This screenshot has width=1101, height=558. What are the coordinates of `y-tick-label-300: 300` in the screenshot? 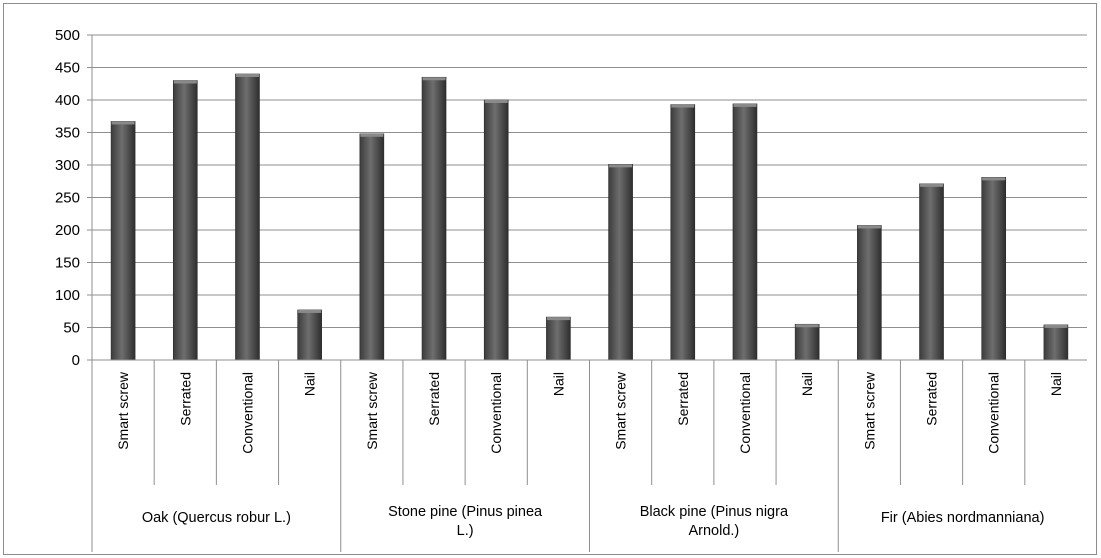 It's located at (67, 165).